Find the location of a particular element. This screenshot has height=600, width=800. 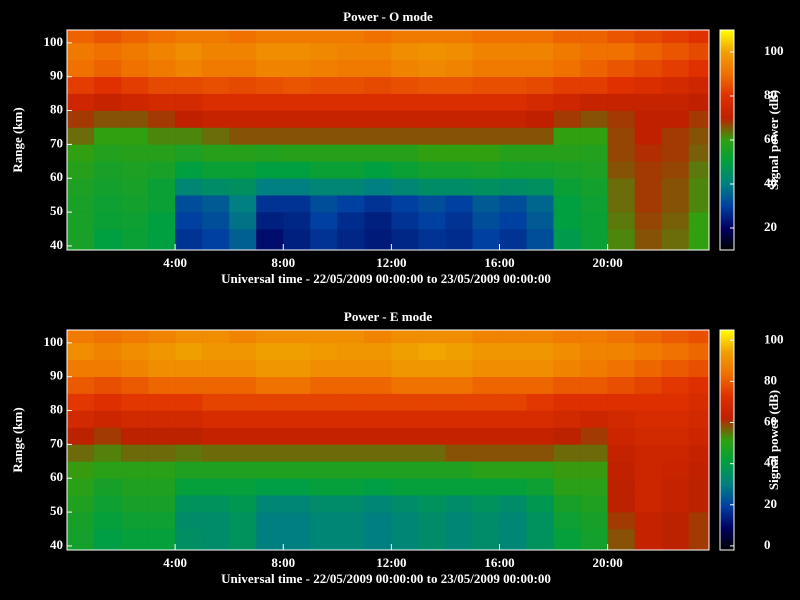

y-tick-label: 100 is located at coordinates (54, 341).